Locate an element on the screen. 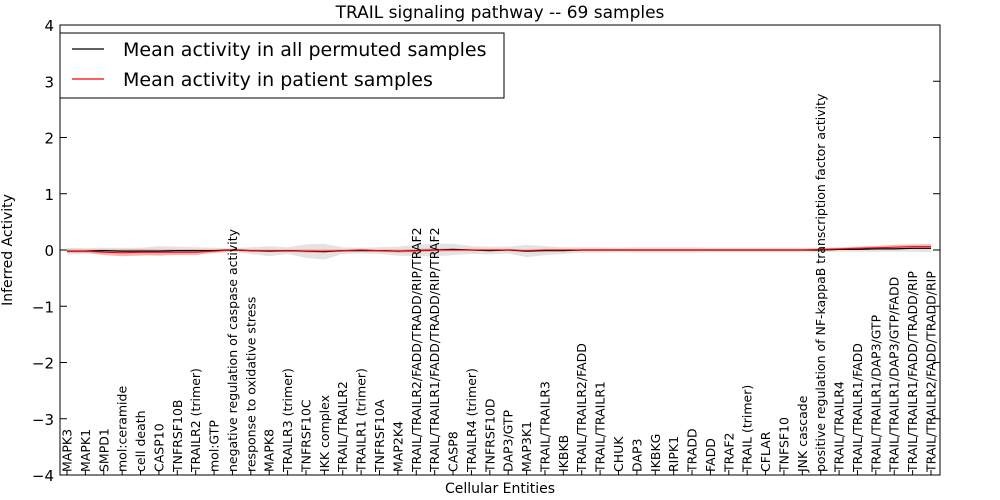  x-axis-label: Cellular Entities is located at coordinates (500, 489).